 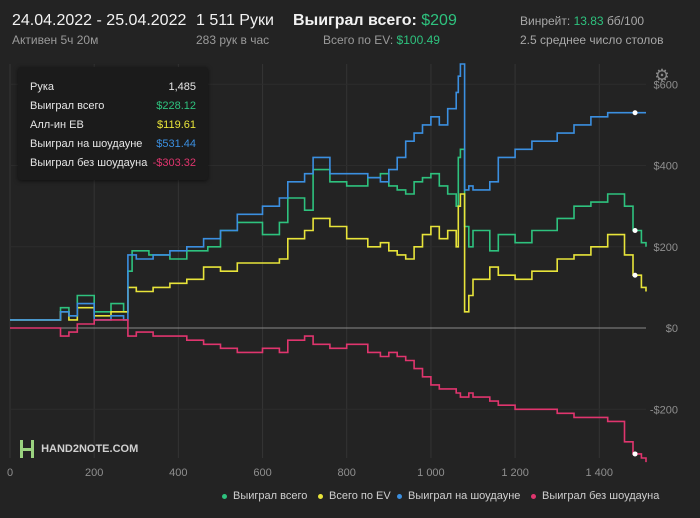 What do you see at coordinates (67, 106) in the screenshot?
I see `tooltip-label: Выиграл всего` at bounding box center [67, 106].